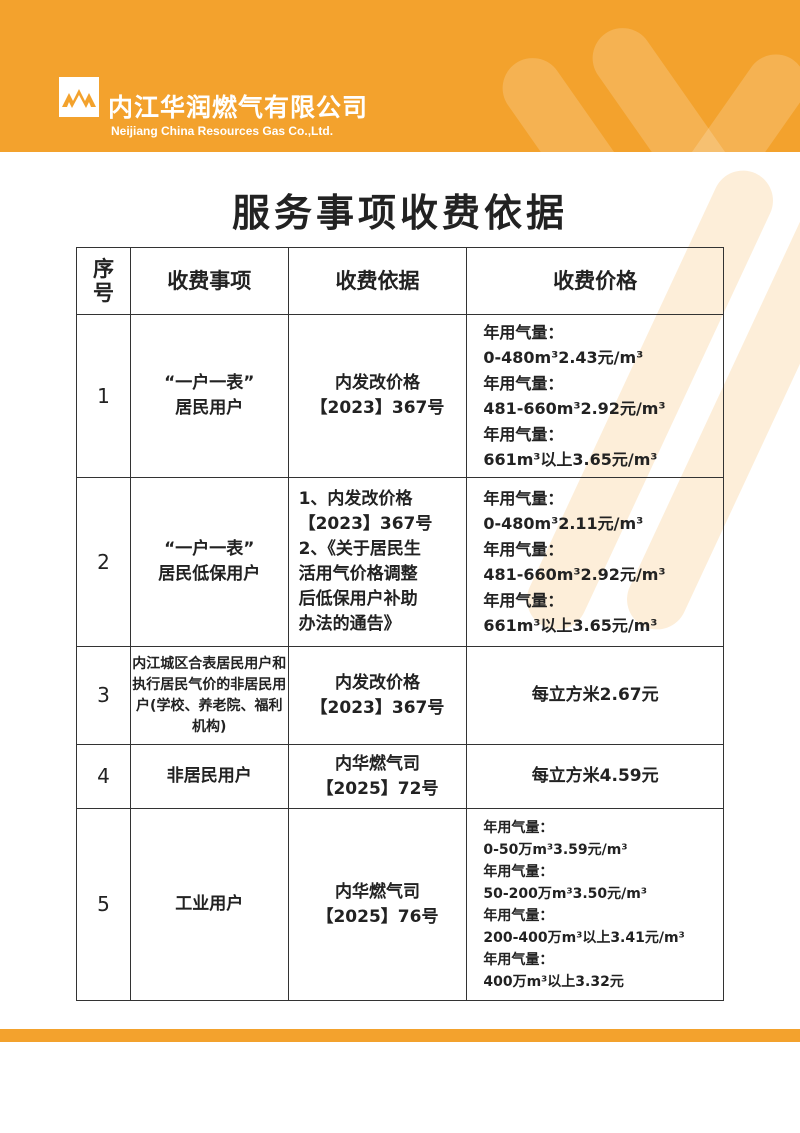  What do you see at coordinates (377, 281) in the screenshot?
I see `header-basis: 收费依据` at bounding box center [377, 281].